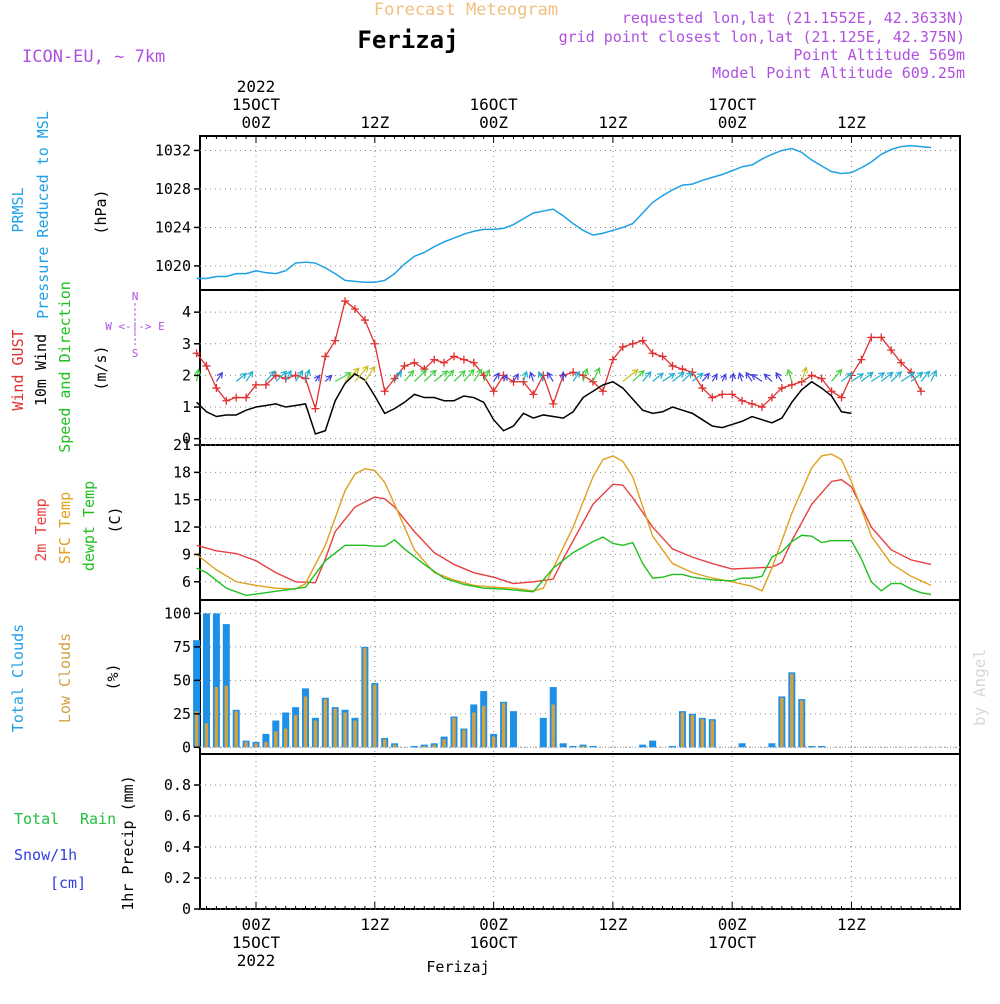  Describe the element at coordinates (186, 582) in the screenshot. I see `temp-y-tick-label: 6` at that location.